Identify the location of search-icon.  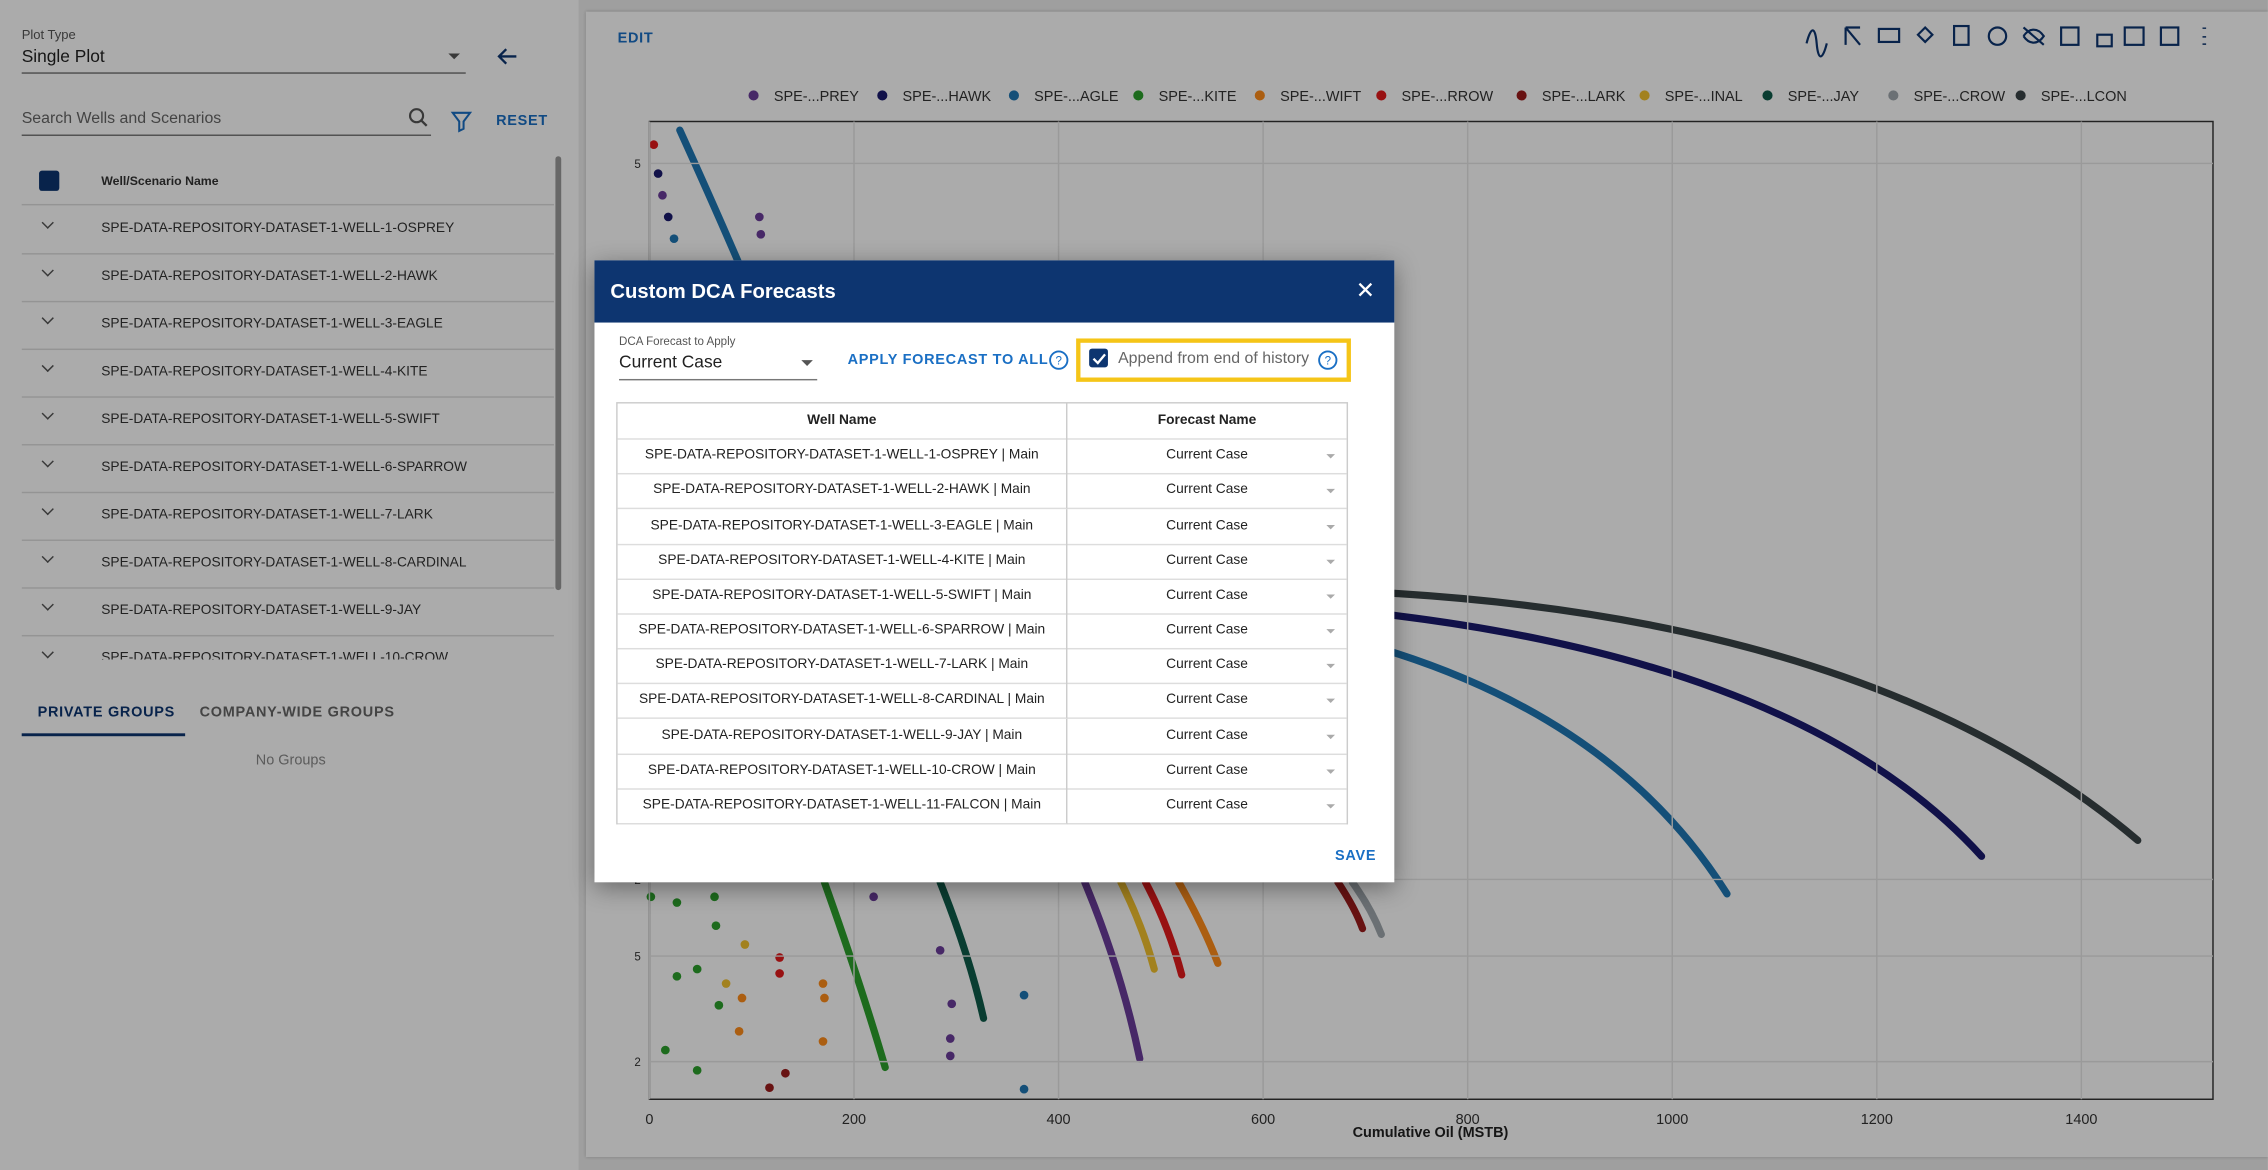
(416, 116).